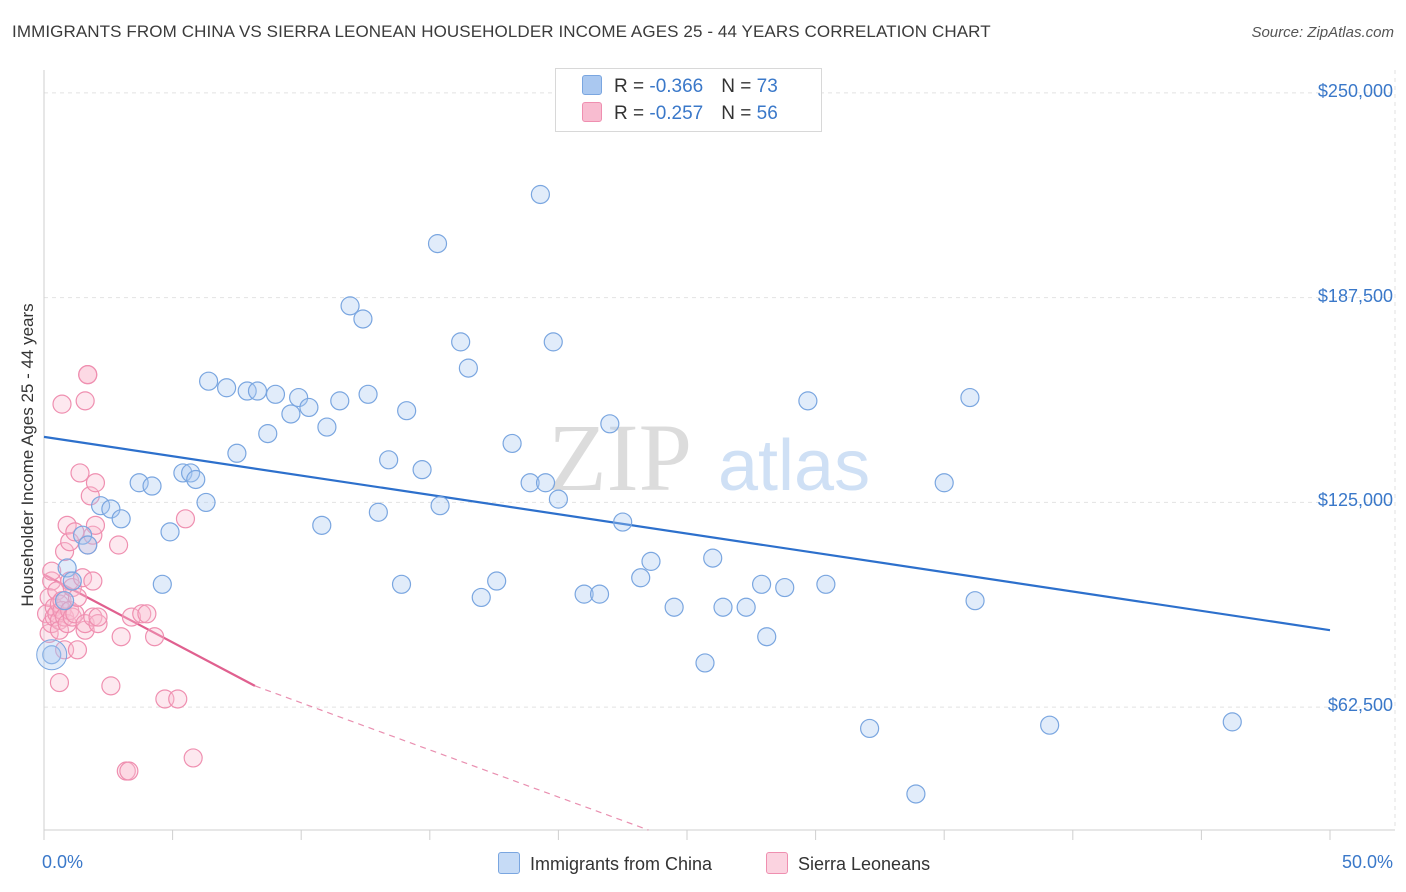 The height and width of the screenshot is (892, 1406). What do you see at coordinates (1355, 500) in the screenshot?
I see `y-tick-label: $125,000` at bounding box center [1355, 500].